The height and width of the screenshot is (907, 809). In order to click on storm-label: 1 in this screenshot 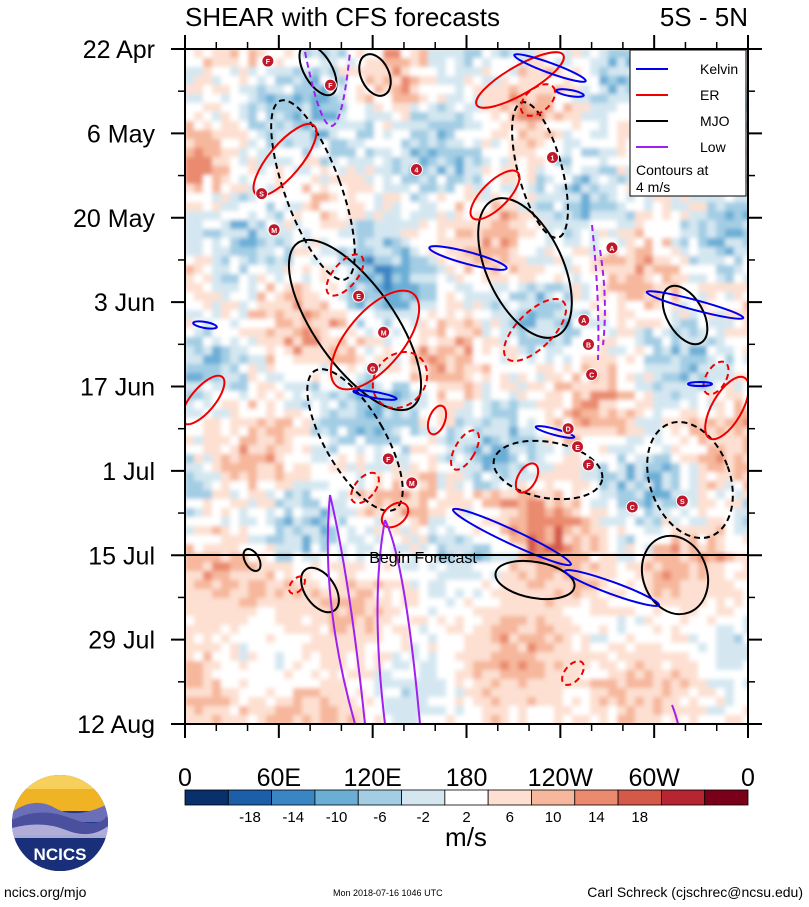, I will do `click(553, 158)`.